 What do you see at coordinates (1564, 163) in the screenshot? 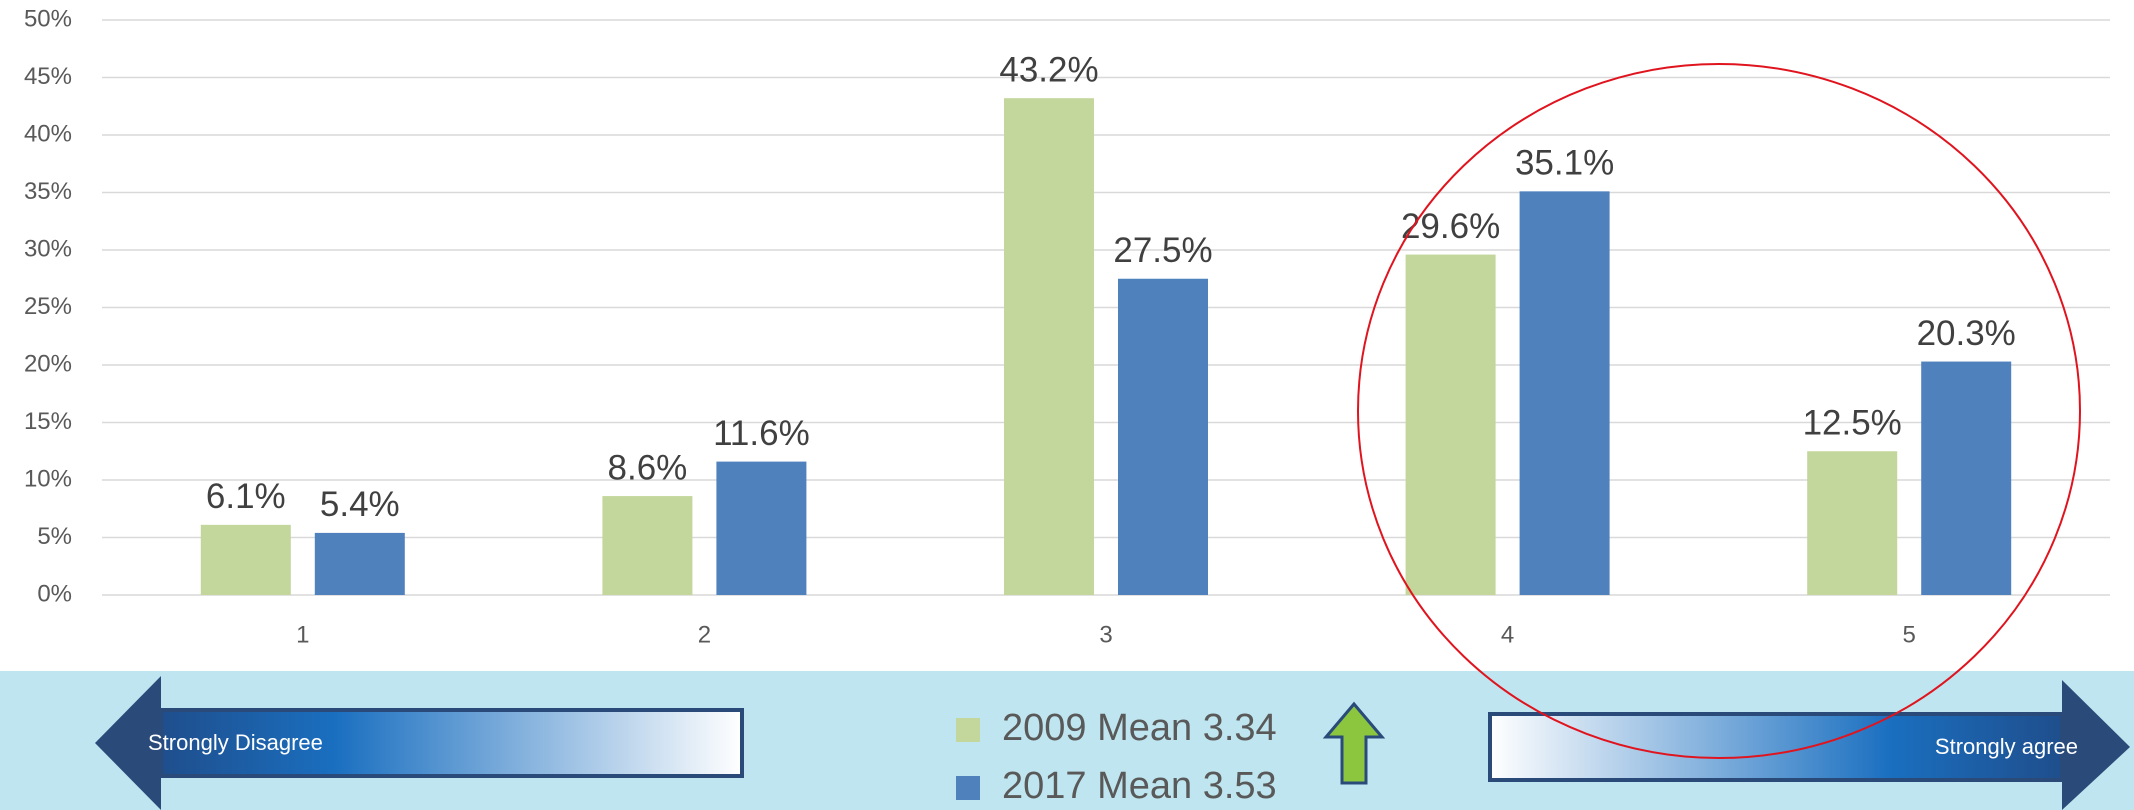
I see `data-label: 35.1%` at bounding box center [1564, 163].